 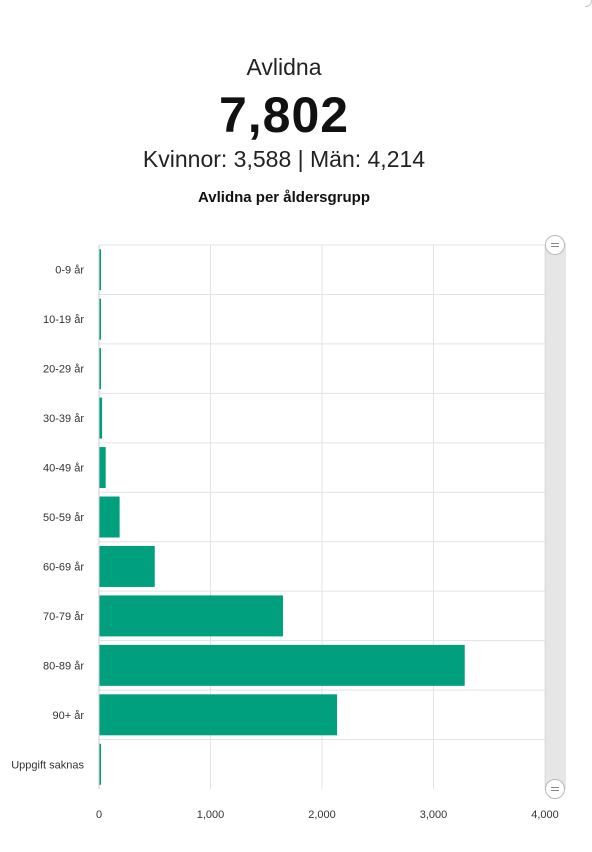 What do you see at coordinates (63, 617) in the screenshot?
I see `y-axis-category-label: 70-79 år` at bounding box center [63, 617].